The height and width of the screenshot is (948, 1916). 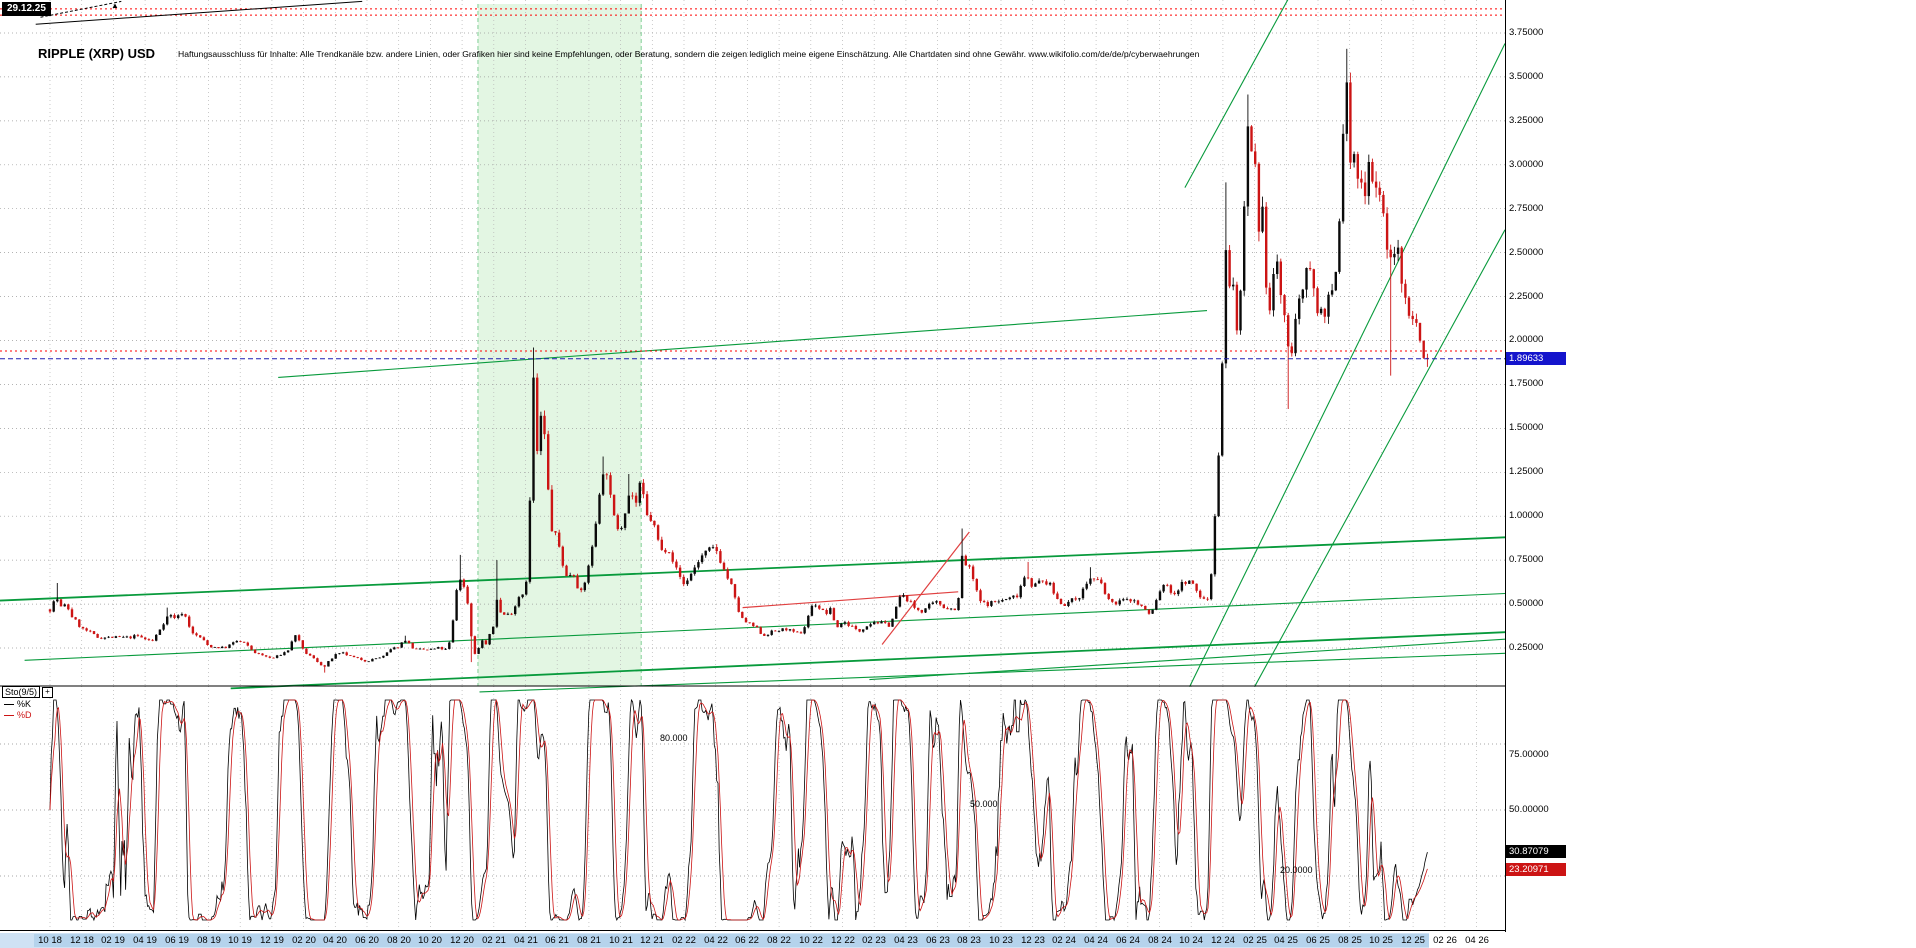 What do you see at coordinates (48, 692) in the screenshot?
I see `expand-indicator-button: +` at bounding box center [48, 692].